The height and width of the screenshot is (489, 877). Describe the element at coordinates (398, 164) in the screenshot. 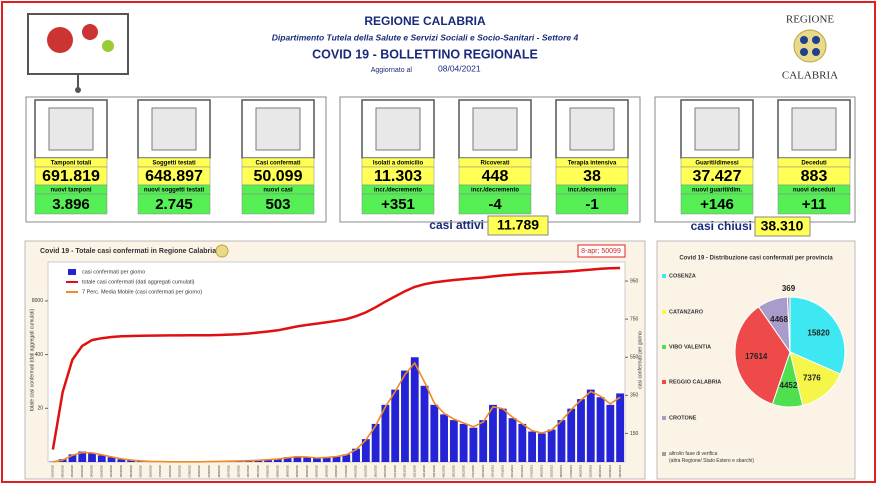

I see `stat-label: Isolati a domicilio` at that location.